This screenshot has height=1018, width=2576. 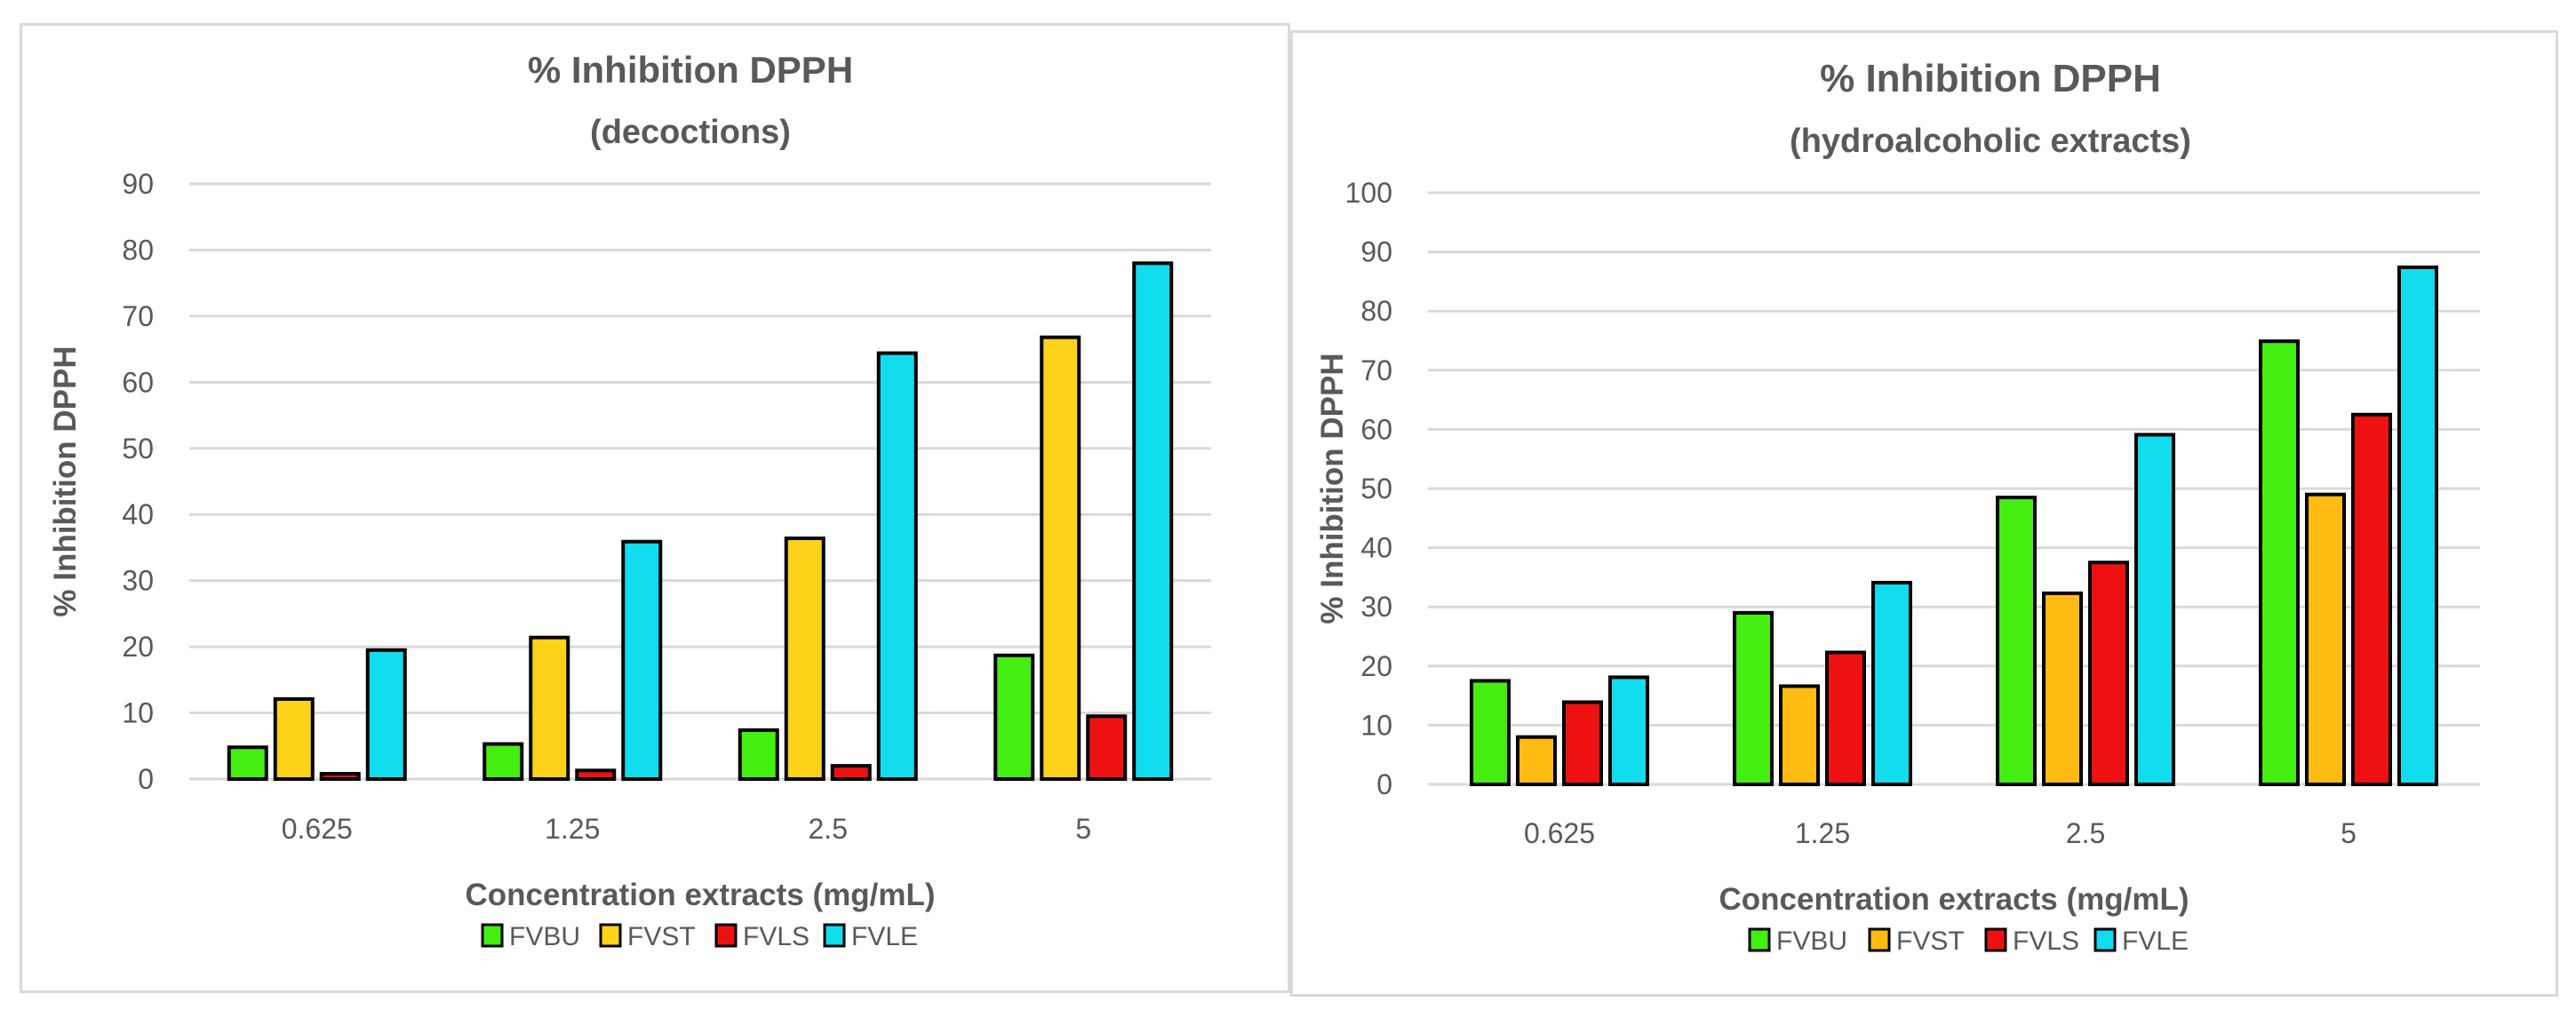 I want to click on y-tick-label: 100, so click(x=1369, y=193).